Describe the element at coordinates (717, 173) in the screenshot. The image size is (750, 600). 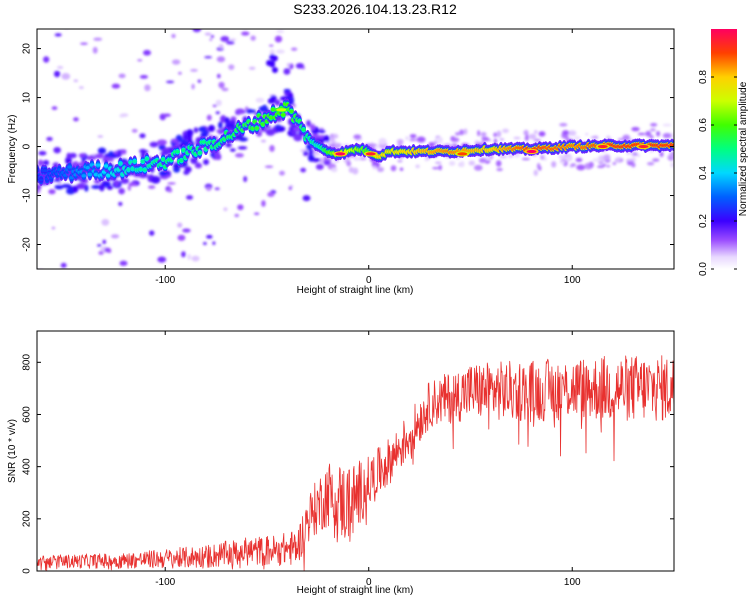
I see `colorbar-ticks: 0.0 0.2 0.4 0.6 0.8` at that location.